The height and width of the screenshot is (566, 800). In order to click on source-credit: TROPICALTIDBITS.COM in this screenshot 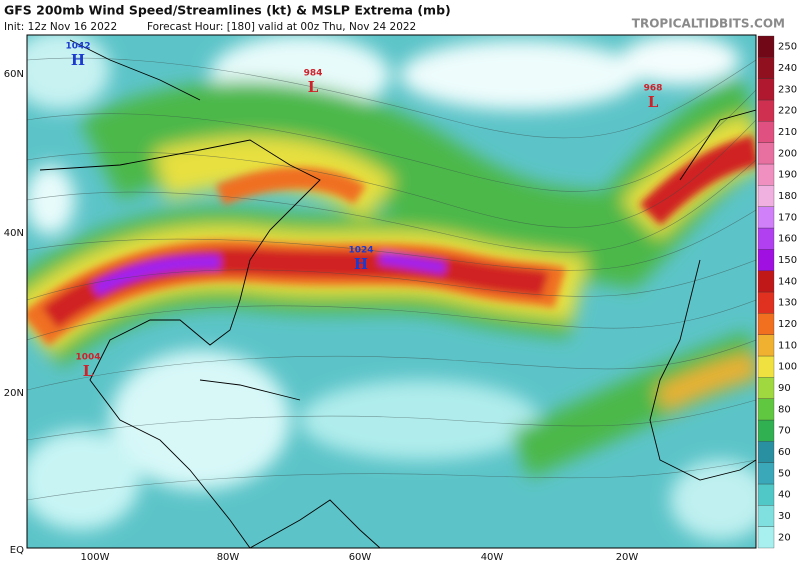, I will do `click(708, 24)`.